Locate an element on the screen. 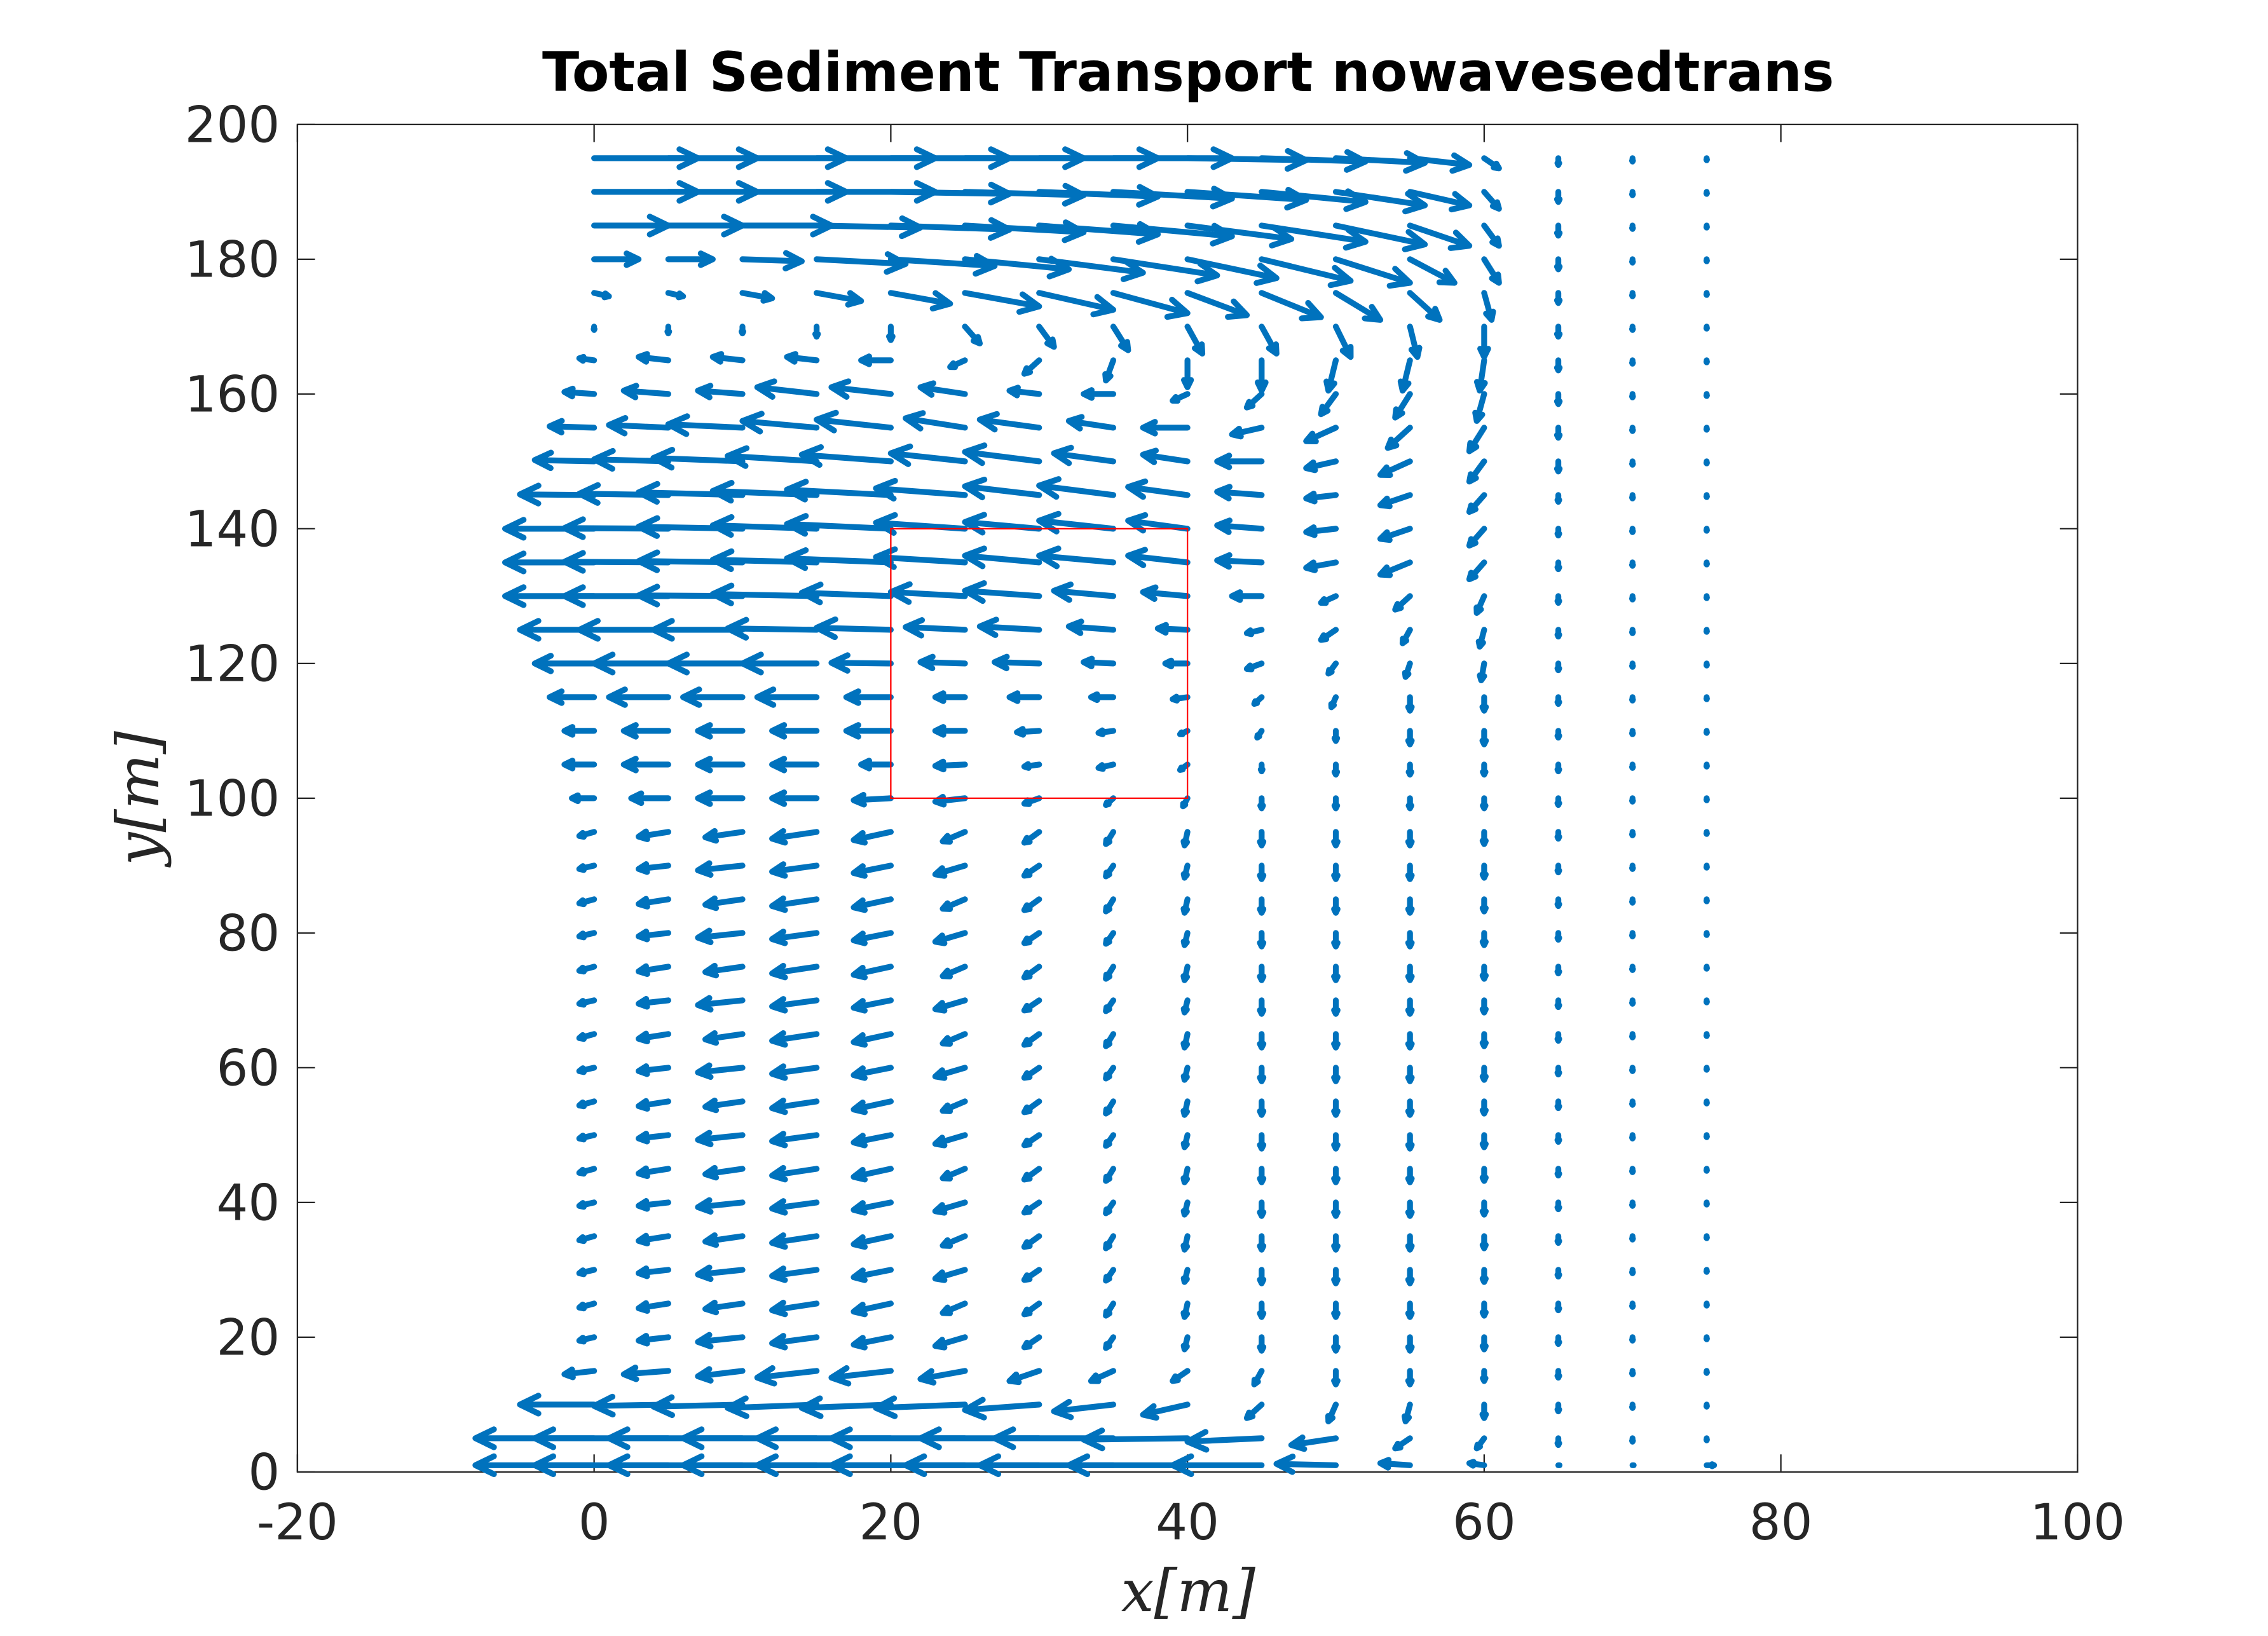  y-tick-label: 120 is located at coordinates (232, 664).